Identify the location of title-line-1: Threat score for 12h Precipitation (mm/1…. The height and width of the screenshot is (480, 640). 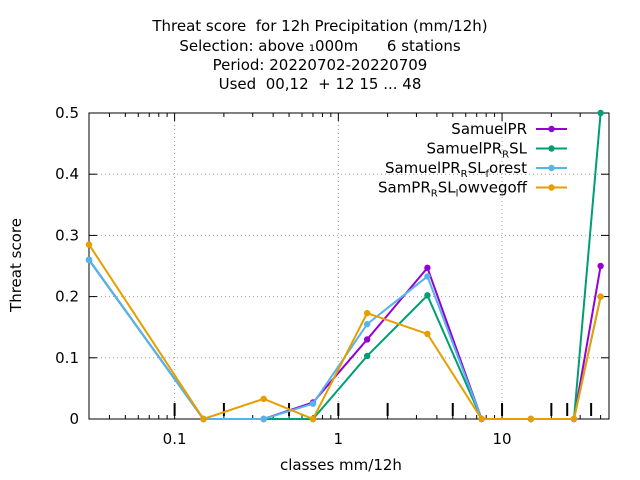
(320, 26).